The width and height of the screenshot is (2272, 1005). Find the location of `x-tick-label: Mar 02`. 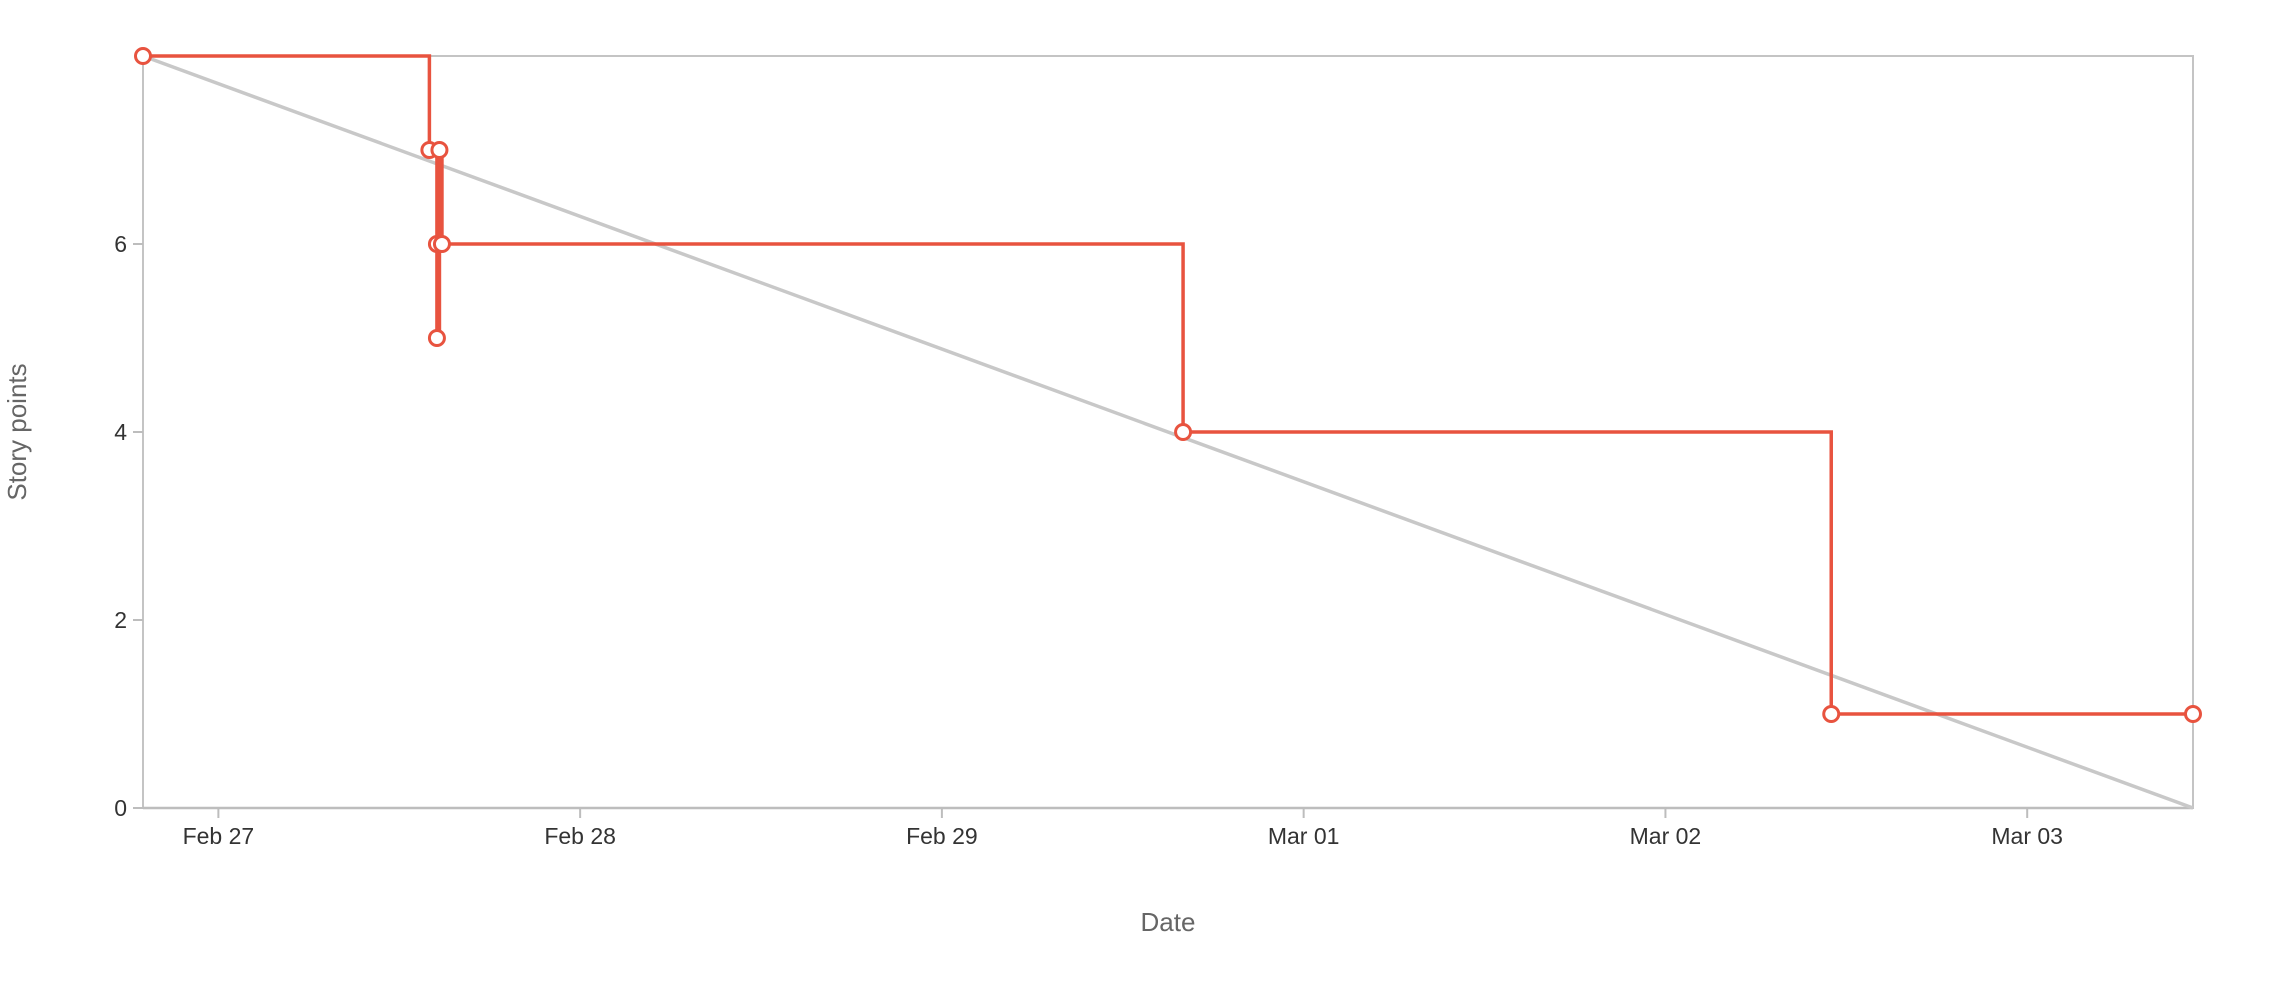

x-tick-label: Mar 02 is located at coordinates (1666, 836).